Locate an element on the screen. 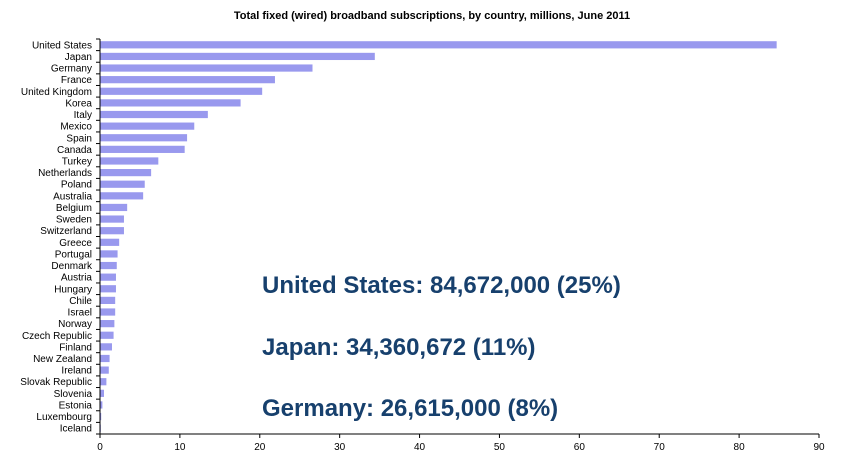  bar-israel is located at coordinates (108, 312).